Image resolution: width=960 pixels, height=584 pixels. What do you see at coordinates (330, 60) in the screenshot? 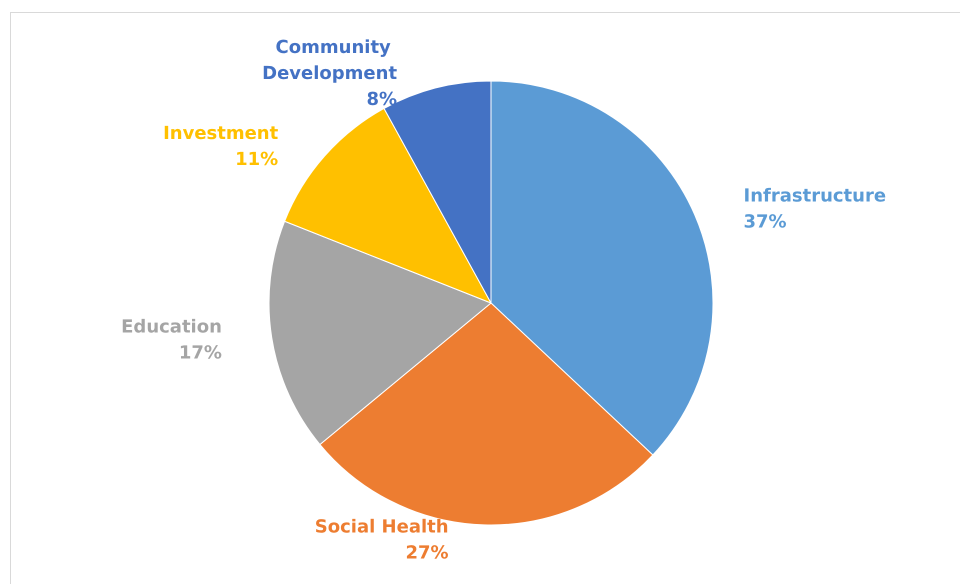
I see `slice-label: Community Development` at bounding box center [330, 60].